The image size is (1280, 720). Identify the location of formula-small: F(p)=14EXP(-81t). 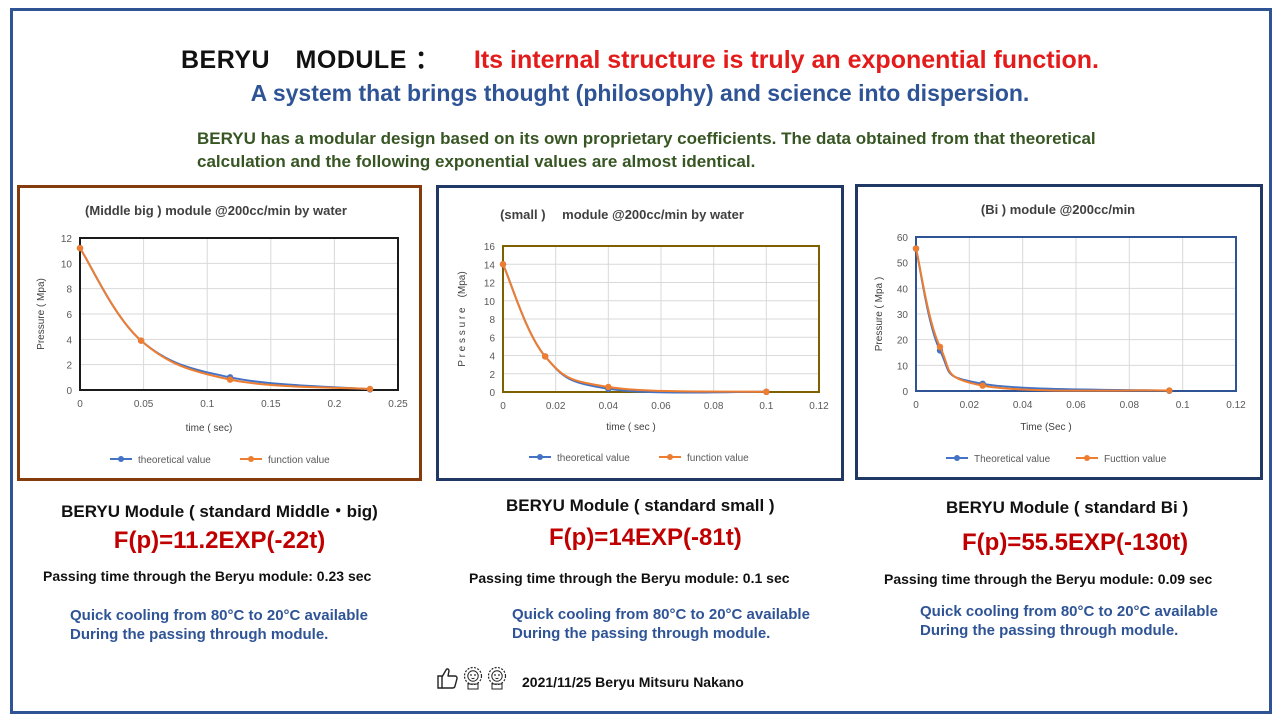
(645, 537).